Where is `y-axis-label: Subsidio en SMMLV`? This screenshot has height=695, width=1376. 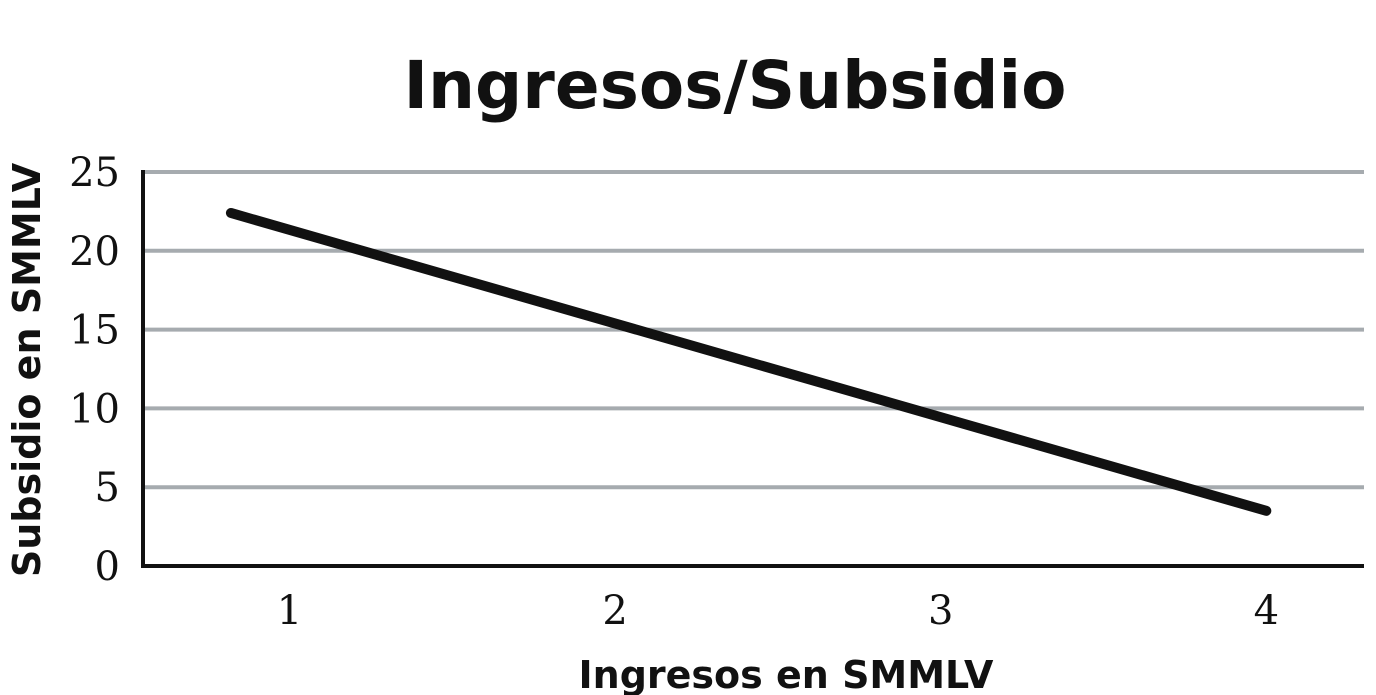
y-axis-label: Subsidio en SMMLV is located at coordinates (27, 369).